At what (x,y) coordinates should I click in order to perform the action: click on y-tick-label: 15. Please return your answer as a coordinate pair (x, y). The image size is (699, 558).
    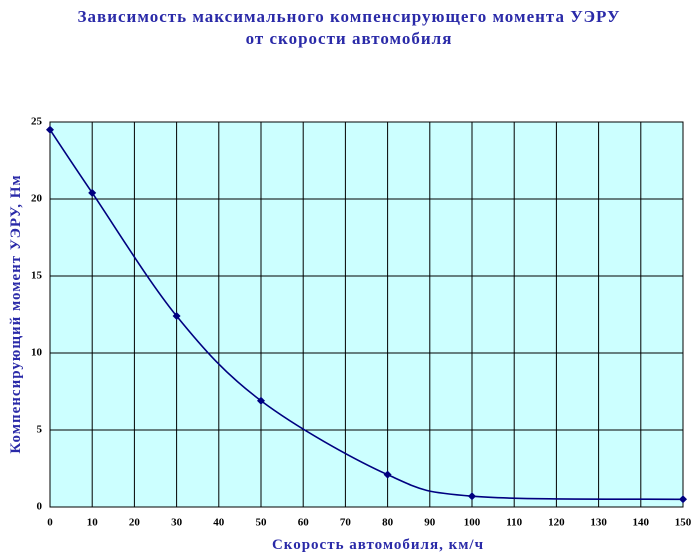
    Looking at the image, I should click on (37, 276).